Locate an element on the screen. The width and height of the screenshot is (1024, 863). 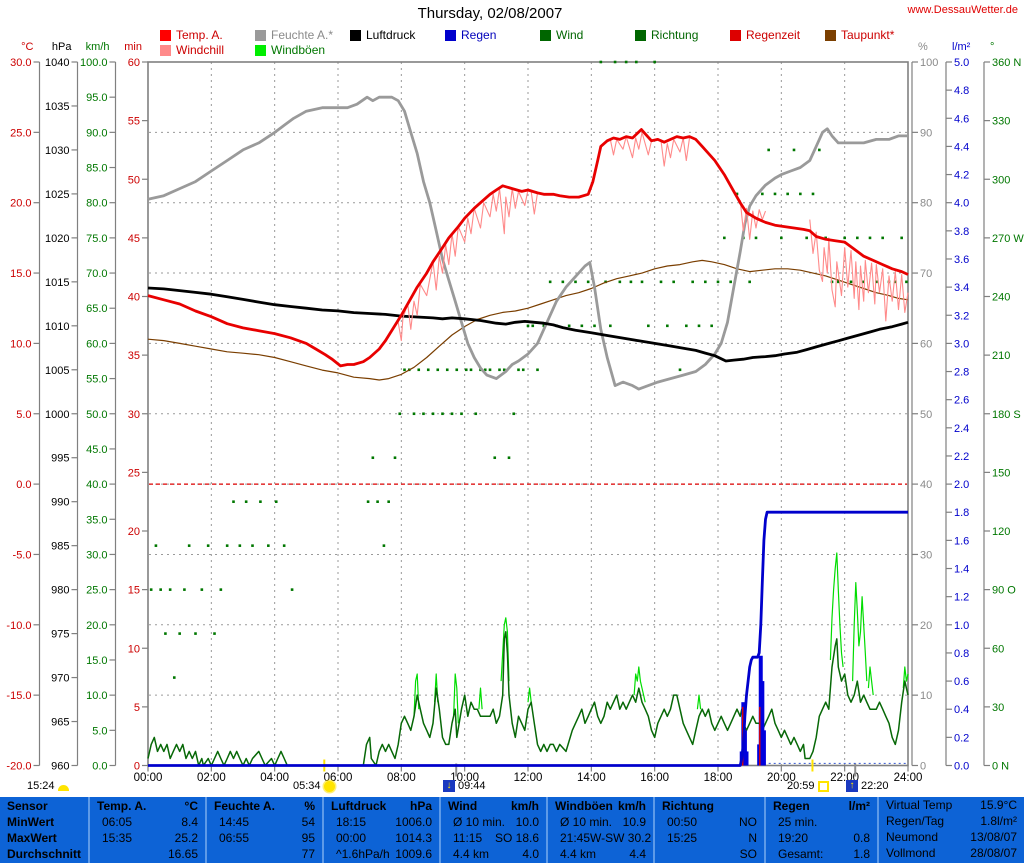
legend-item-feuchte-a-: Feuchte A.* is located at coordinates (294, 35).